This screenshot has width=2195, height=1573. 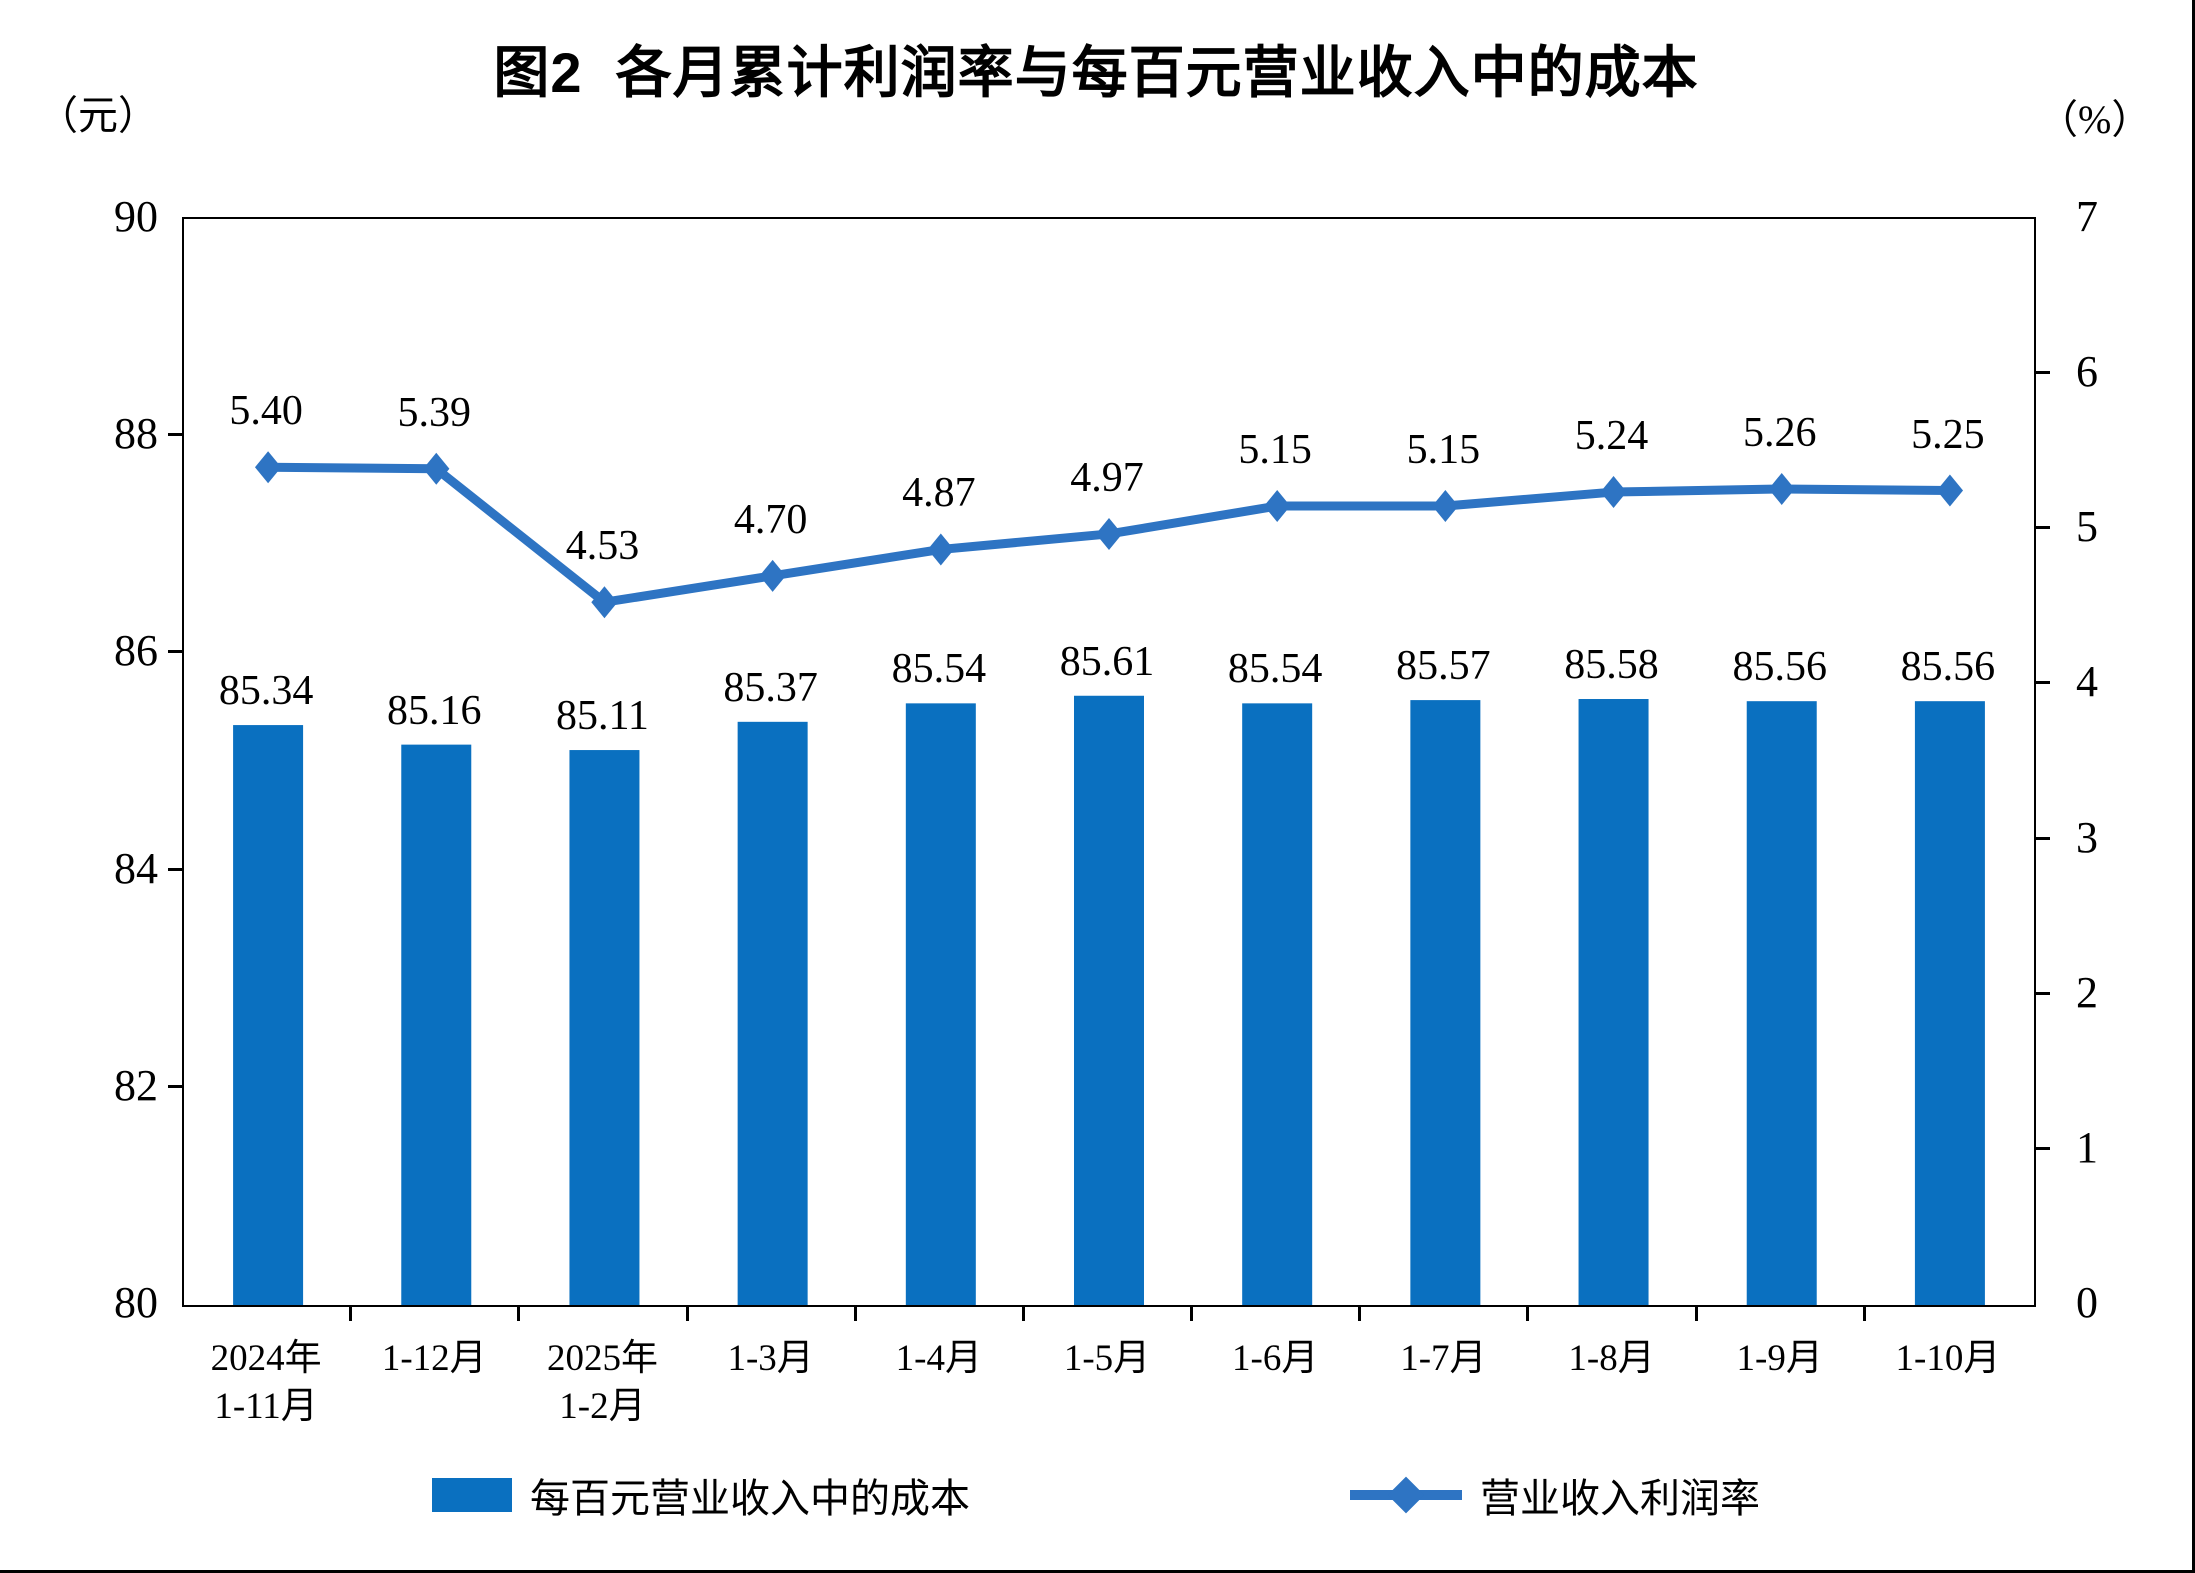 I want to click on line-value-label: 5.26, so click(x=1779, y=432).